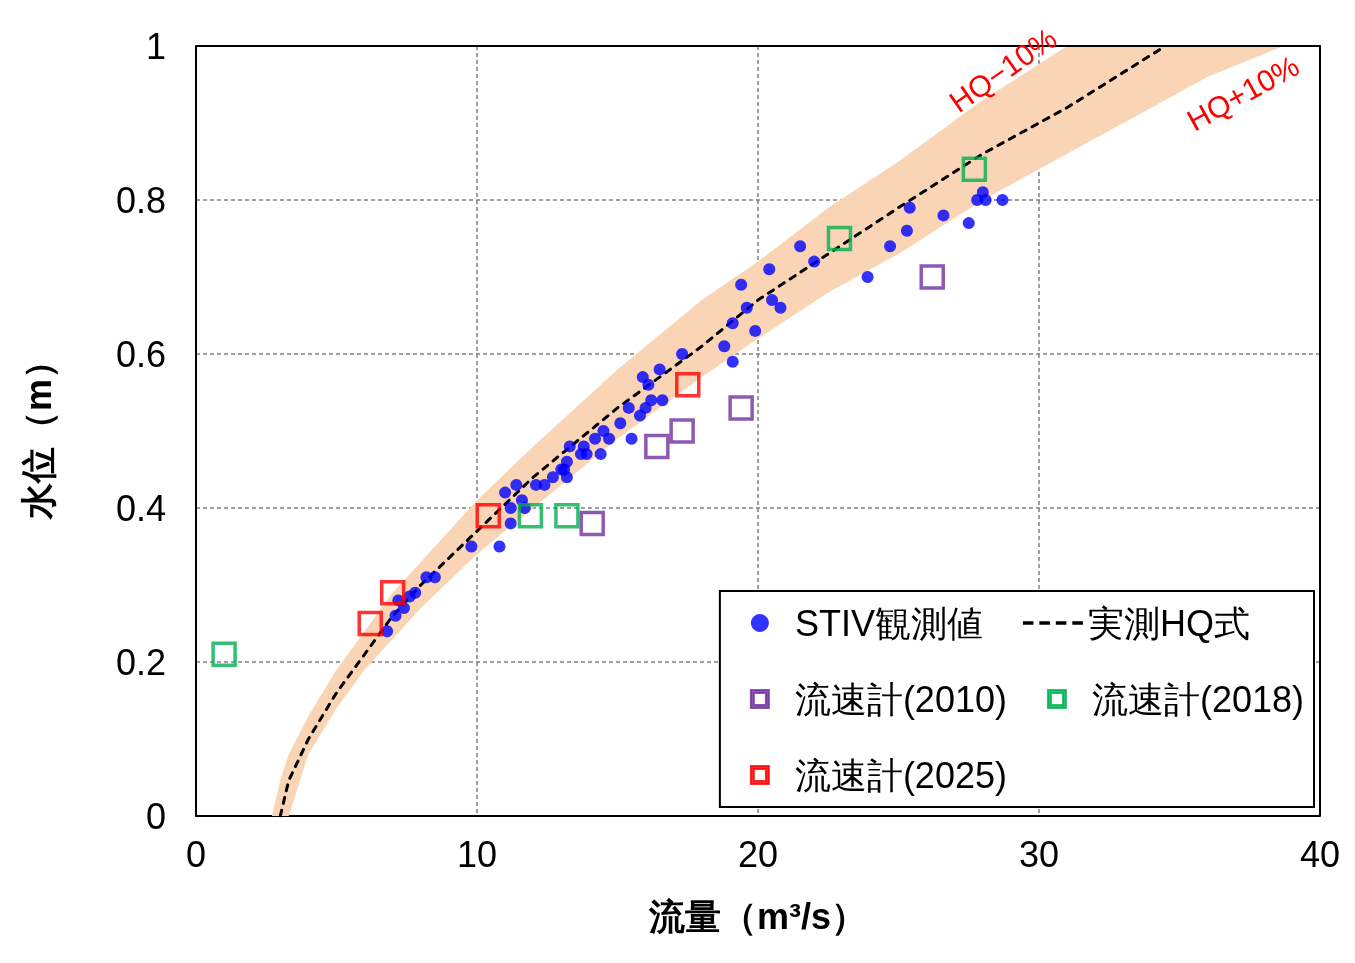  I want to click on y-tick-label: 0.4, so click(140, 508).